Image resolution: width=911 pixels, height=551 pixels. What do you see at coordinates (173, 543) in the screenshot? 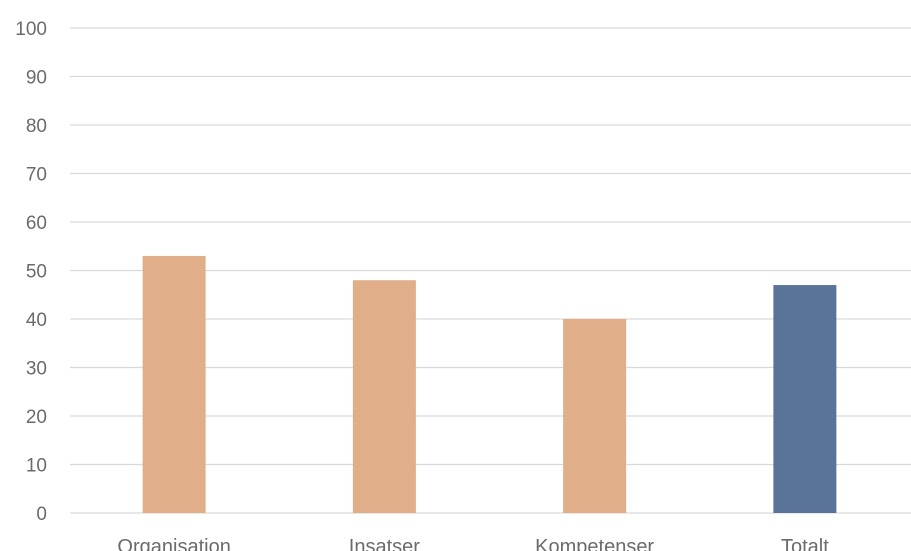
I see `x-category-label: Organisation` at bounding box center [173, 543].